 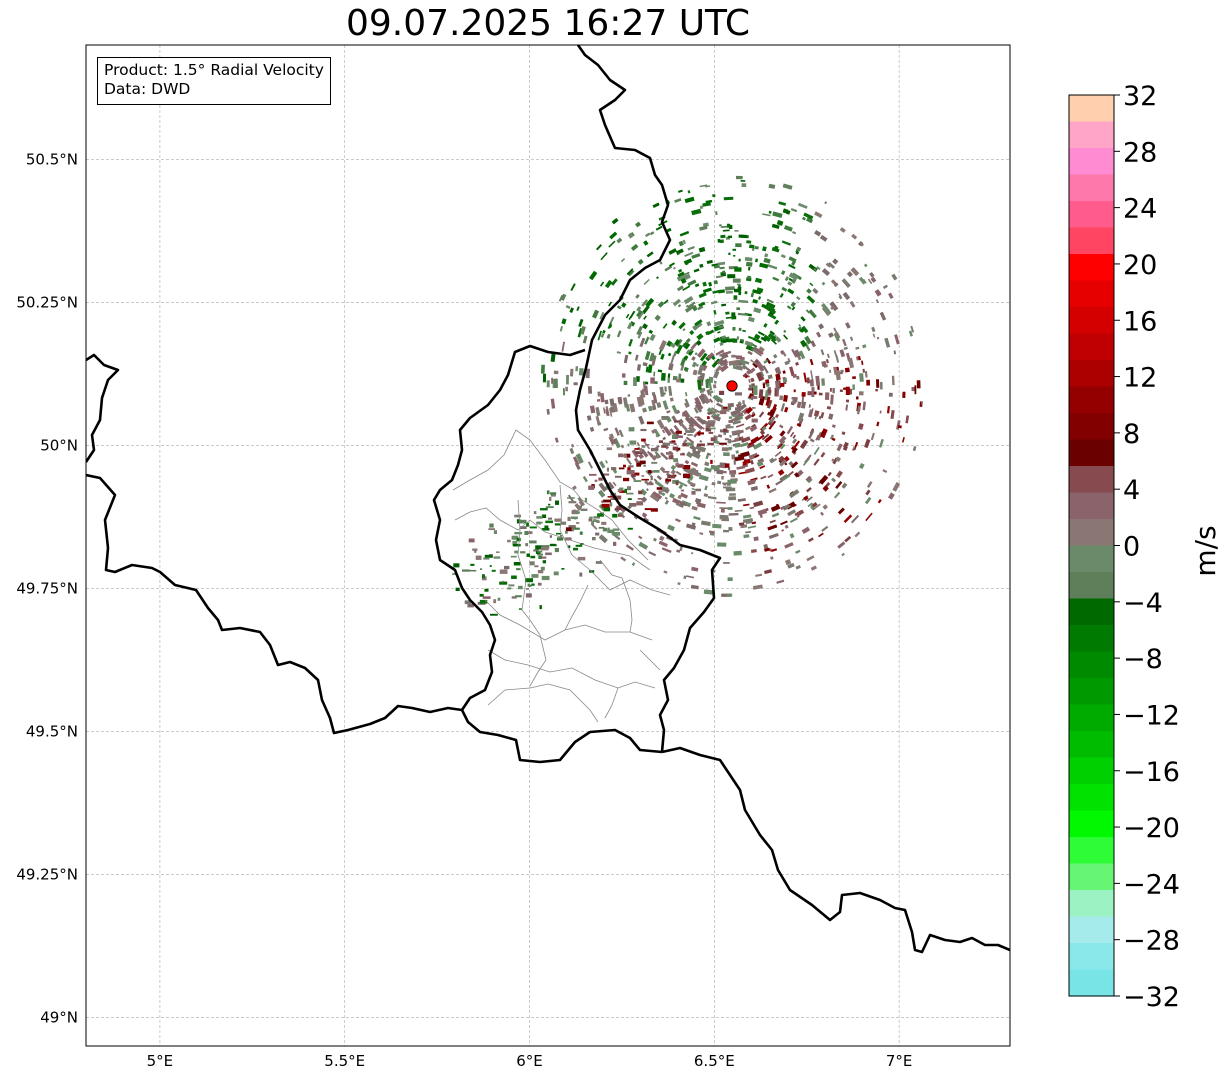 What do you see at coordinates (214, 81) in the screenshot?
I see `info-box: Product: 1.5° Radial Velocity Data: DWD` at bounding box center [214, 81].